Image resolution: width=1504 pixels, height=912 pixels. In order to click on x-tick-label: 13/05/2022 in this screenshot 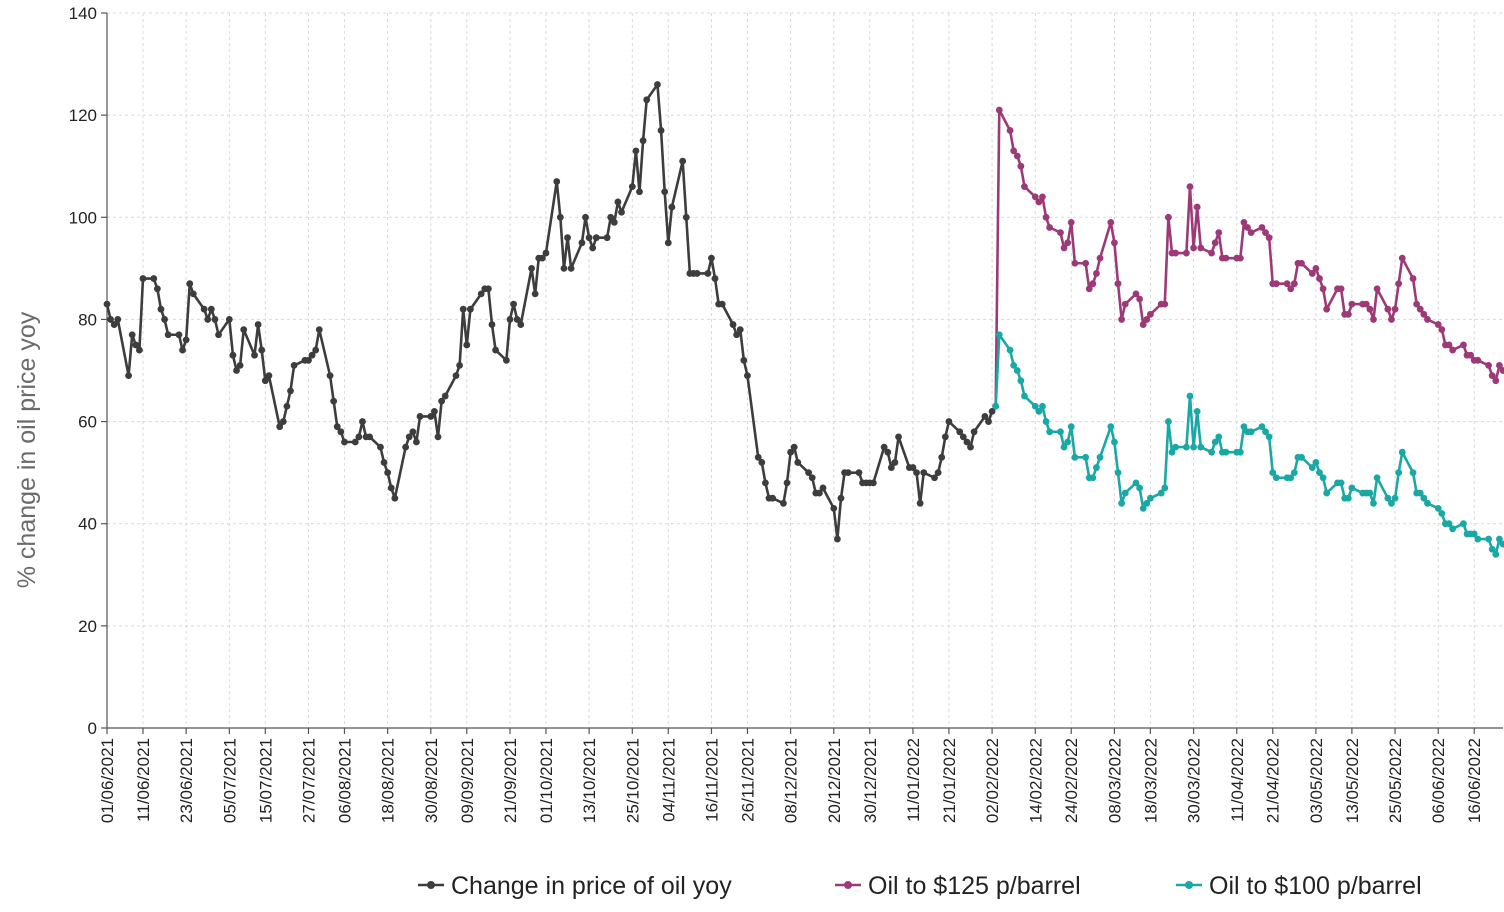, I will do `click(1352, 780)`.